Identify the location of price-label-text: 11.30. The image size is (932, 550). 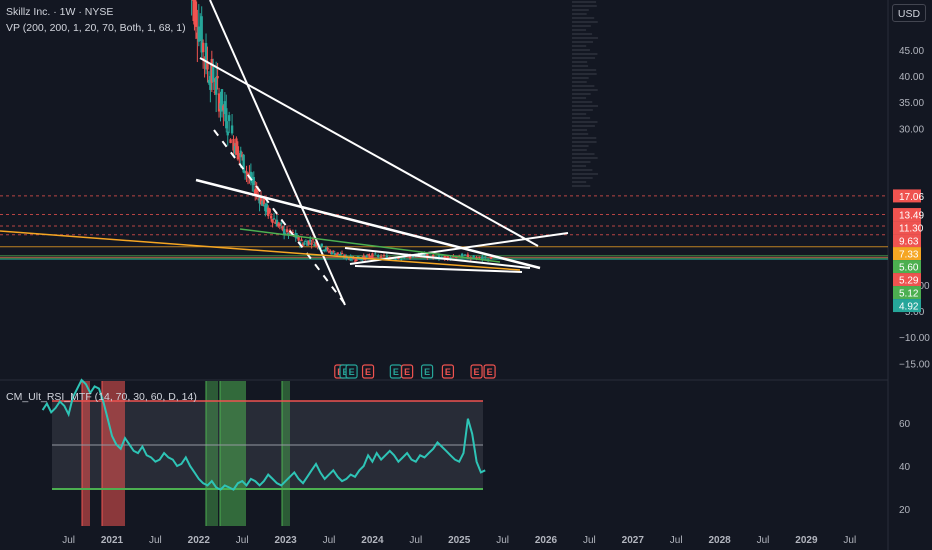
(911, 229).